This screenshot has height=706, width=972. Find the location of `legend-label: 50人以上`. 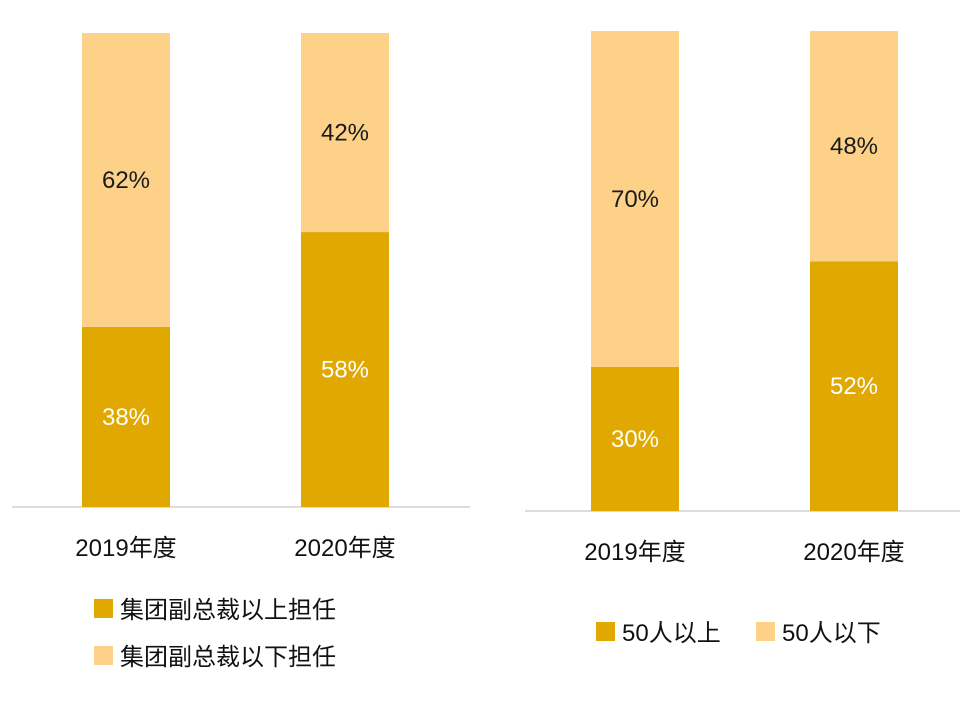

legend-label: 50人以上 is located at coordinates (671, 633).